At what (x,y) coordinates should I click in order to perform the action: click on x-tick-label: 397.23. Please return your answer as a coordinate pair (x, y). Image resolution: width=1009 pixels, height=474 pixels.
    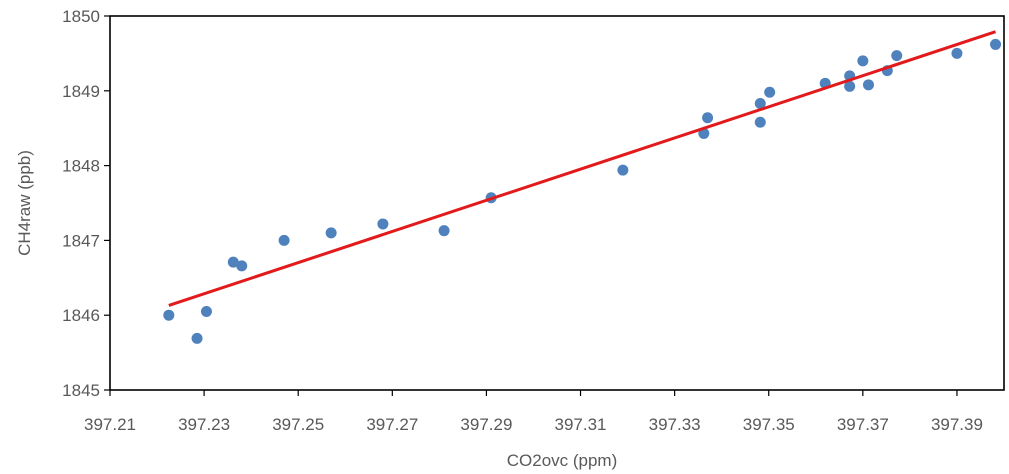
    Looking at the image, I should click on (204, 424).